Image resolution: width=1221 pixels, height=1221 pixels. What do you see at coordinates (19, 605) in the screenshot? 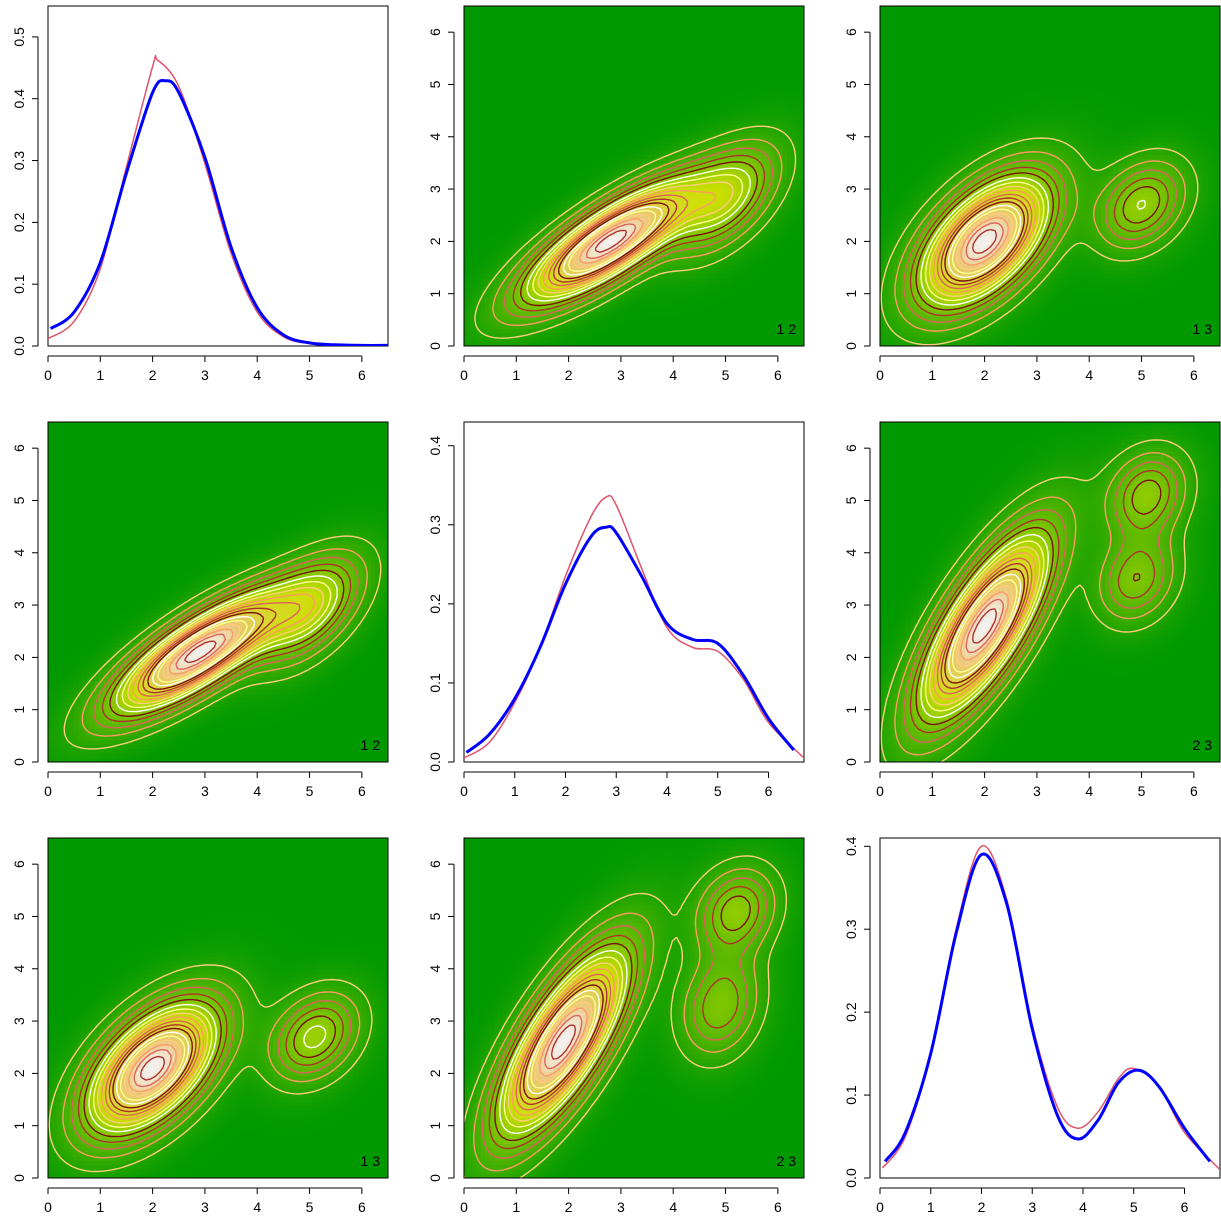
I see `y-tick-label: 3` at bounding box center [19, 605].